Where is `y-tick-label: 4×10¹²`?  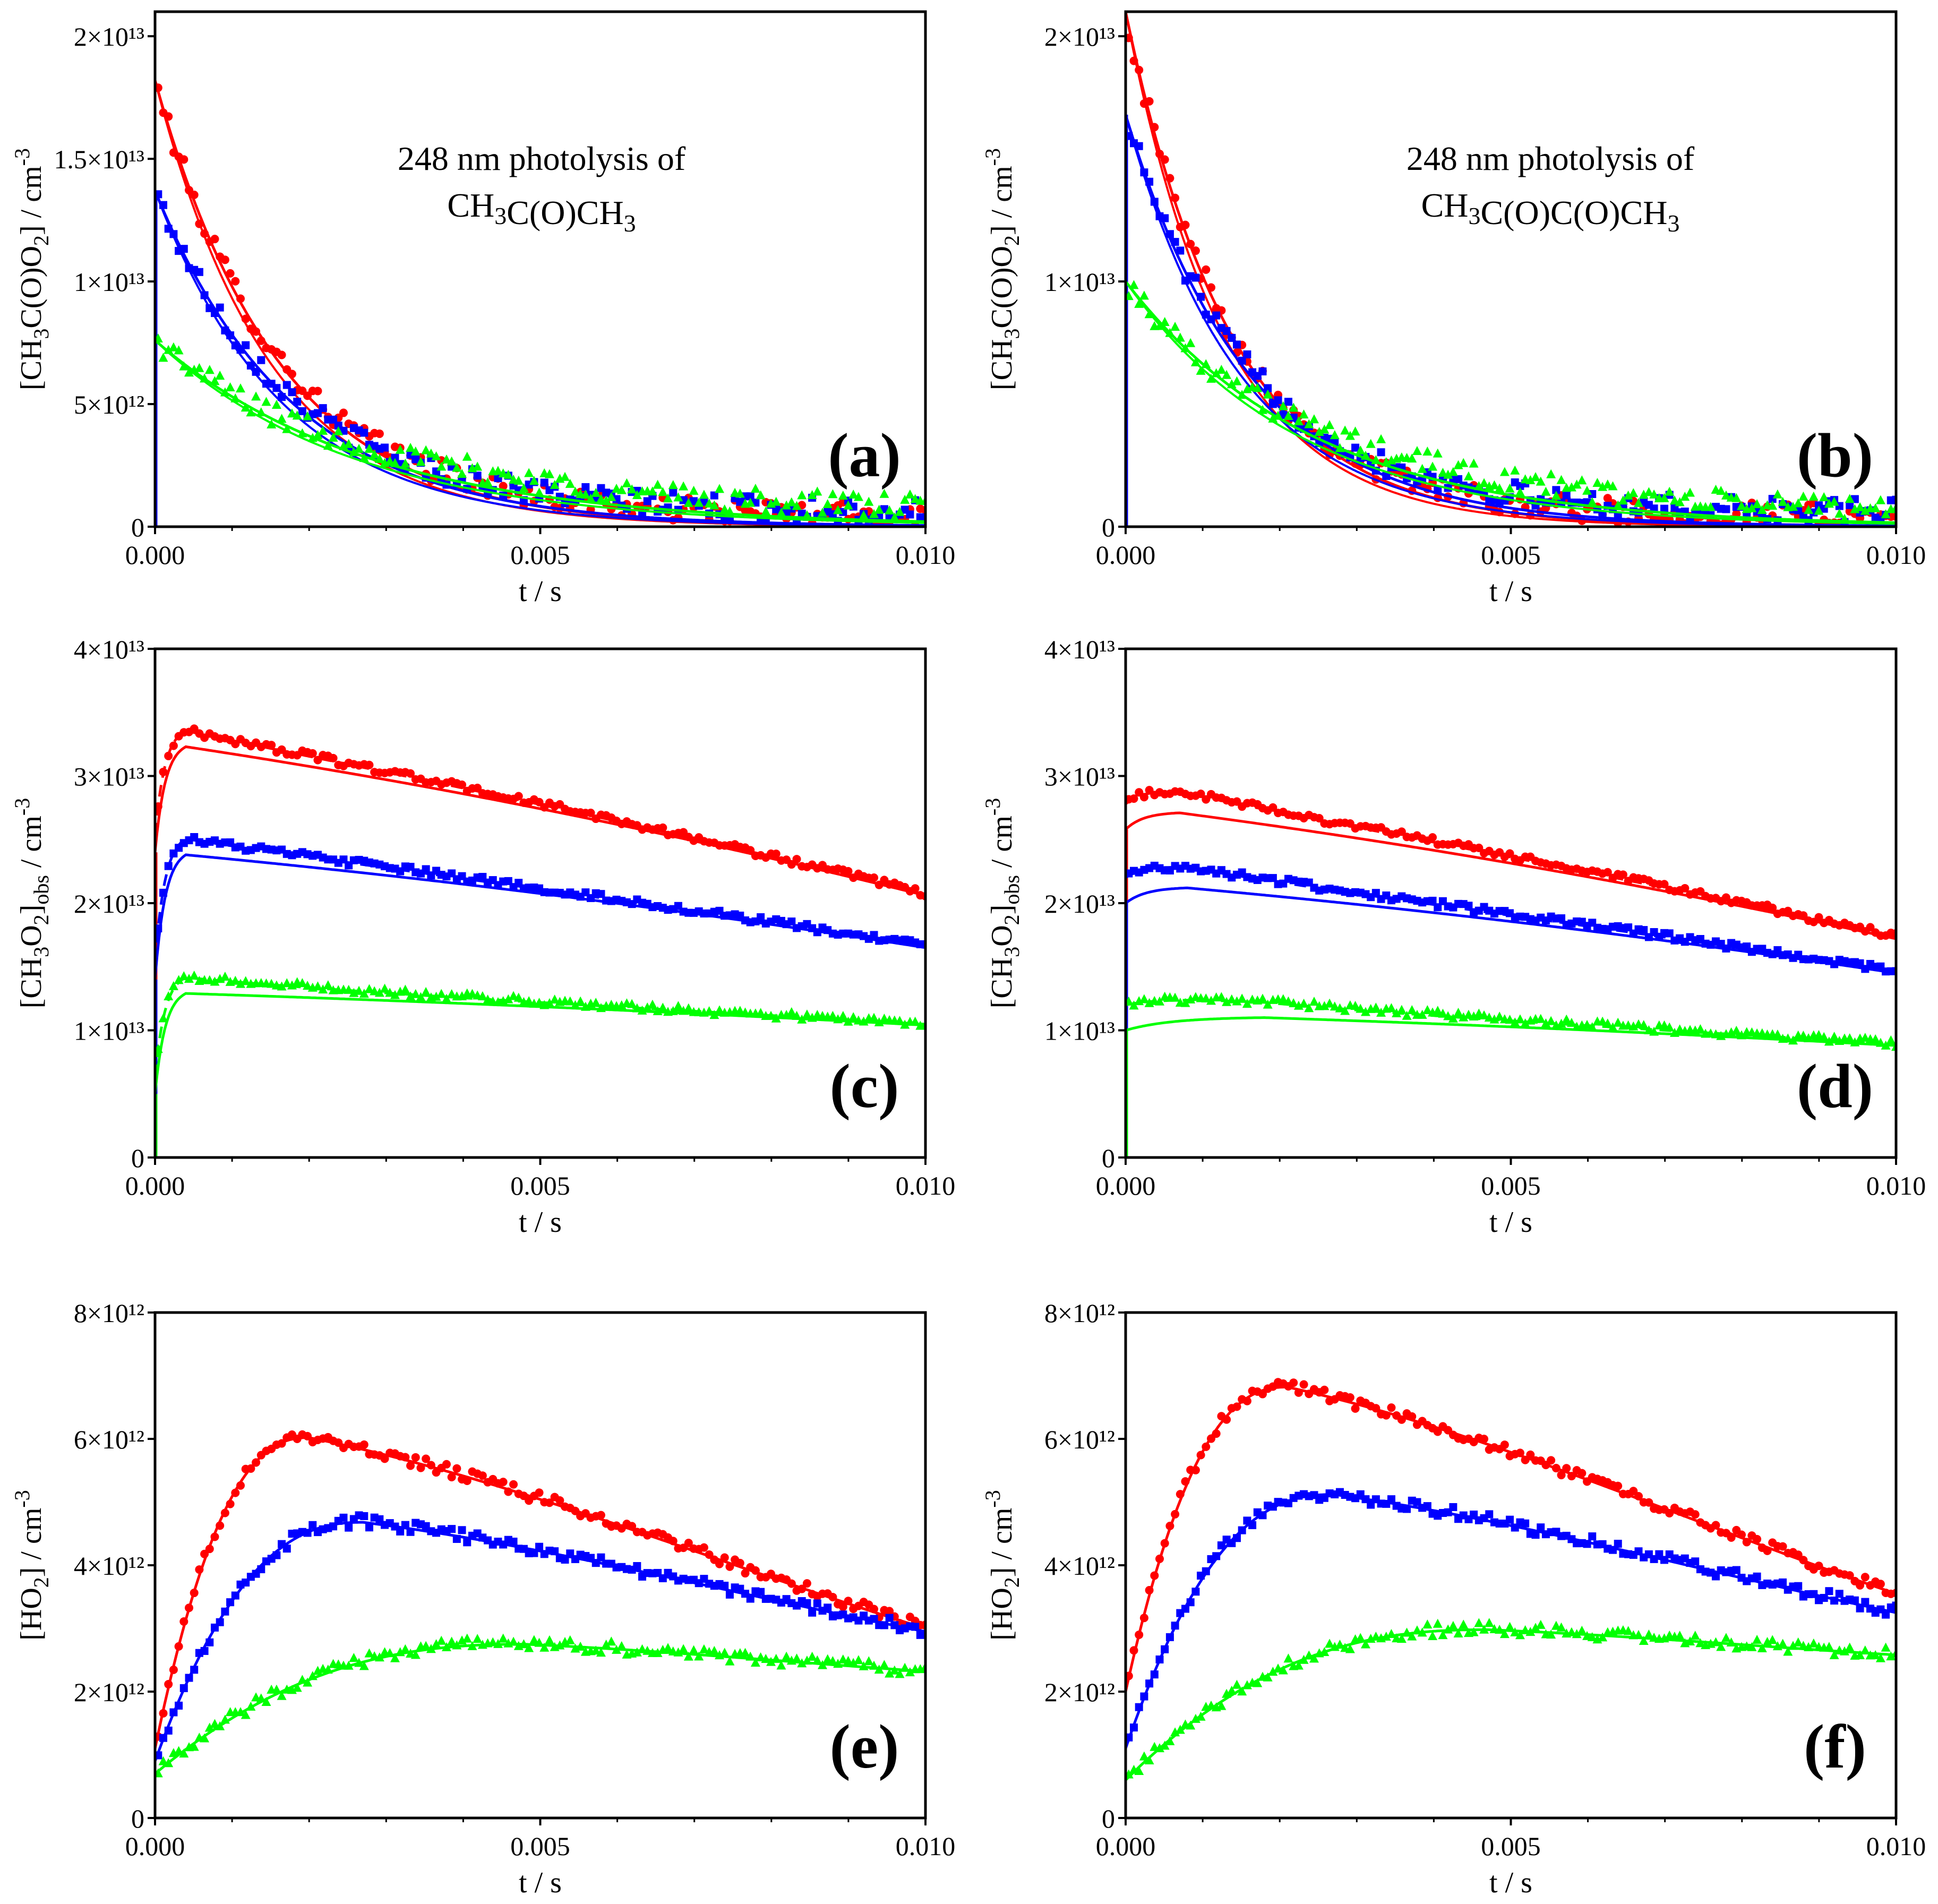
y-tick-label: 4×10¹² is located at coordinates (1079, 1566).